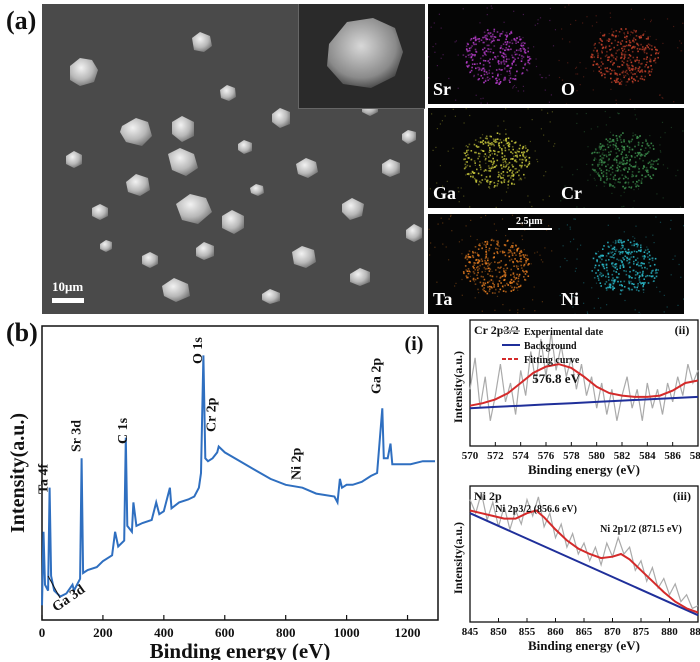 This screenshot has height=662, width=700. Describe the element at coordinates (682, 330) in the screenshot. I see `chart-panel-label: (ii)` at that location.